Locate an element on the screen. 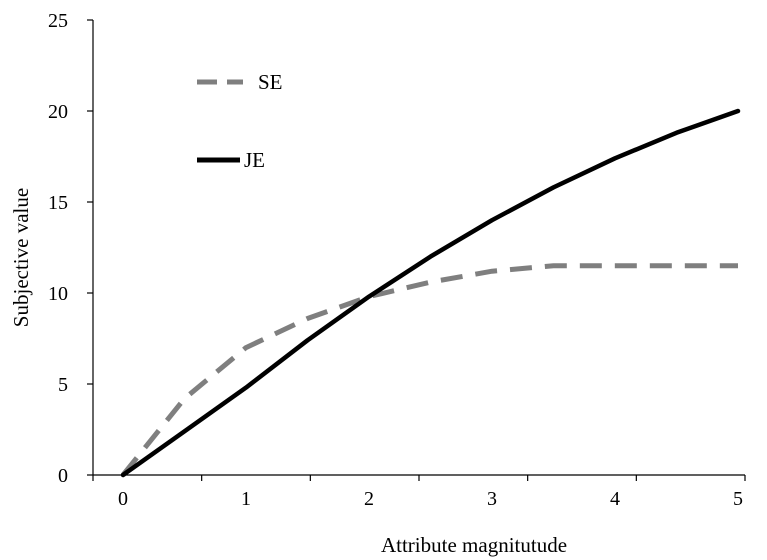 The image size is (767, 560). x-tick-label: 2 is located at coordinates (369, 499).